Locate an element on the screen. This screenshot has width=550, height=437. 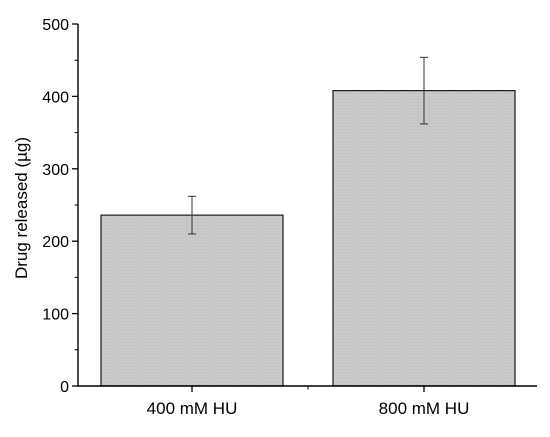
y-tick-label: 100 is located at coordinates (55, 315).